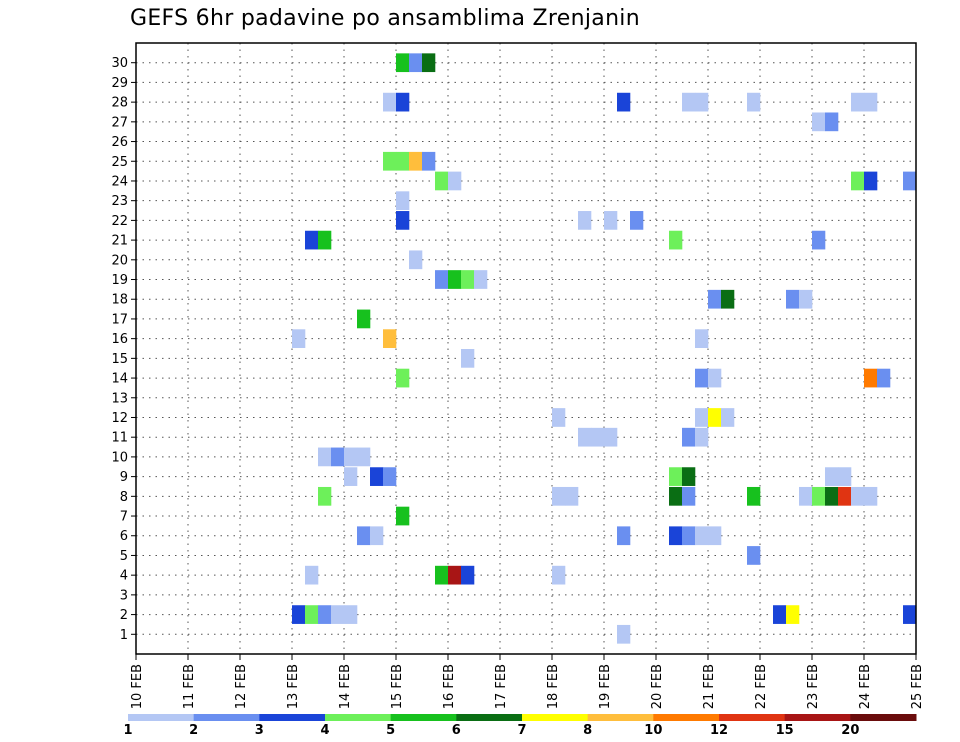 The height and width of the screenshot is (742, 960). Describe the element at coordinates (124, 615) in the screenshot. I see `y-tick-label: 2` at that location.